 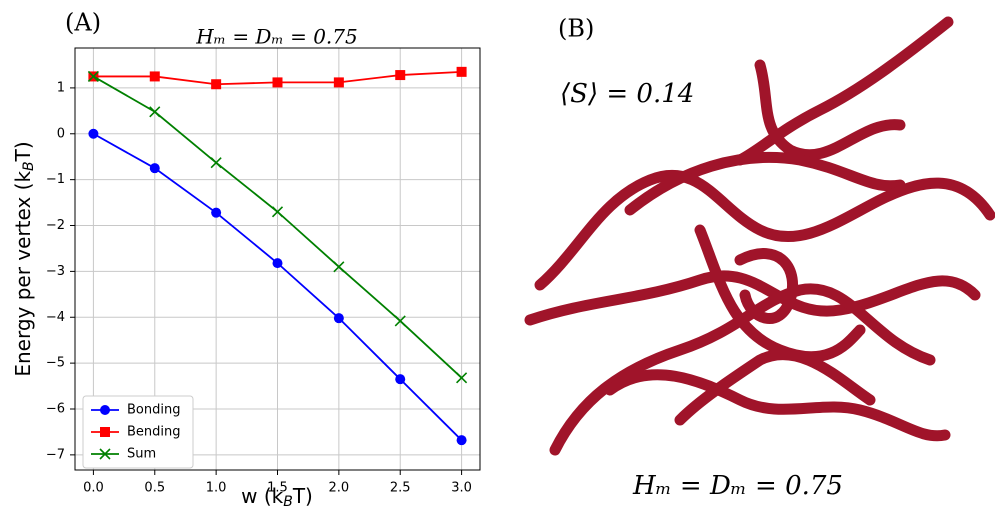 I want to click on y-tick-label: −6, so click(x=55, y=408).